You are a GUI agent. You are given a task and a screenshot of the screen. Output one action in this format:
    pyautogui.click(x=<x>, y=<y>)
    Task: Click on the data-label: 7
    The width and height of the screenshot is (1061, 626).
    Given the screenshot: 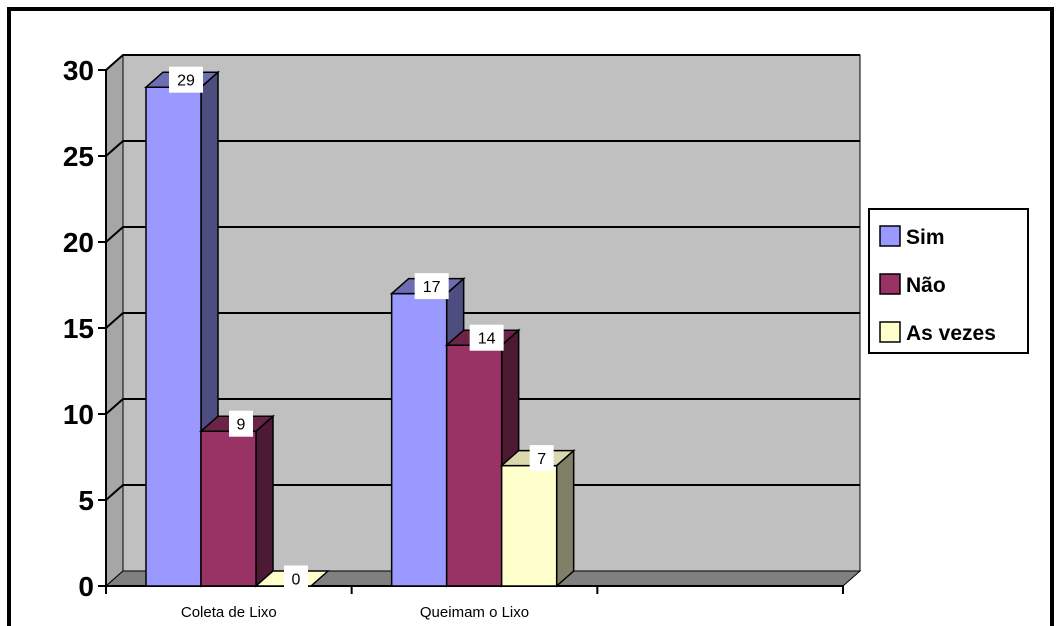 What is the action you would take?
    pyautogui.click(x=541, y=459)
    